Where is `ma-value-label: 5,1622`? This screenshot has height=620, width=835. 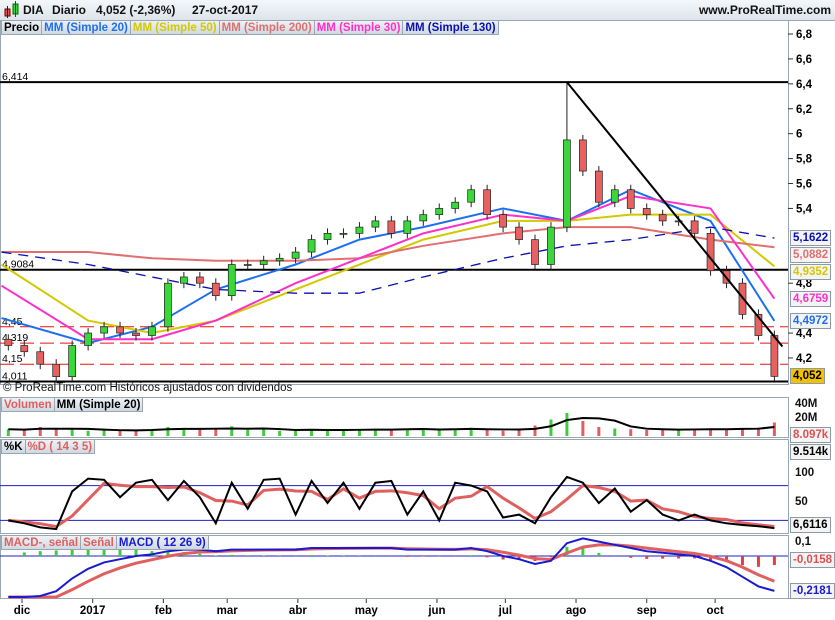 ma-value-label: 5,1622 is located at coordinates (811, 238).